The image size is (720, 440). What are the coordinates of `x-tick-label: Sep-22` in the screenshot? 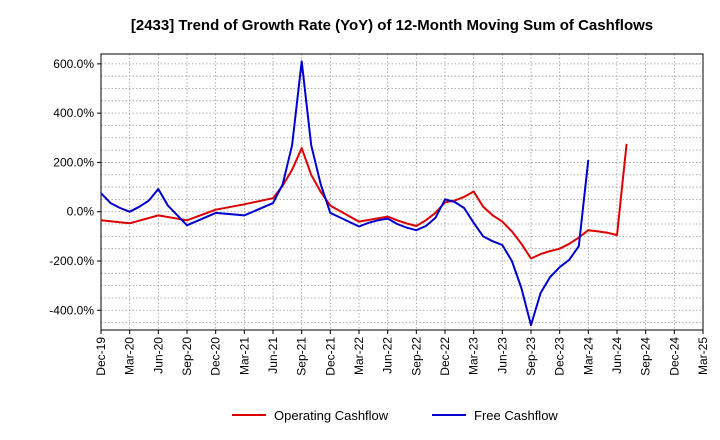 It's located at (416, 356).